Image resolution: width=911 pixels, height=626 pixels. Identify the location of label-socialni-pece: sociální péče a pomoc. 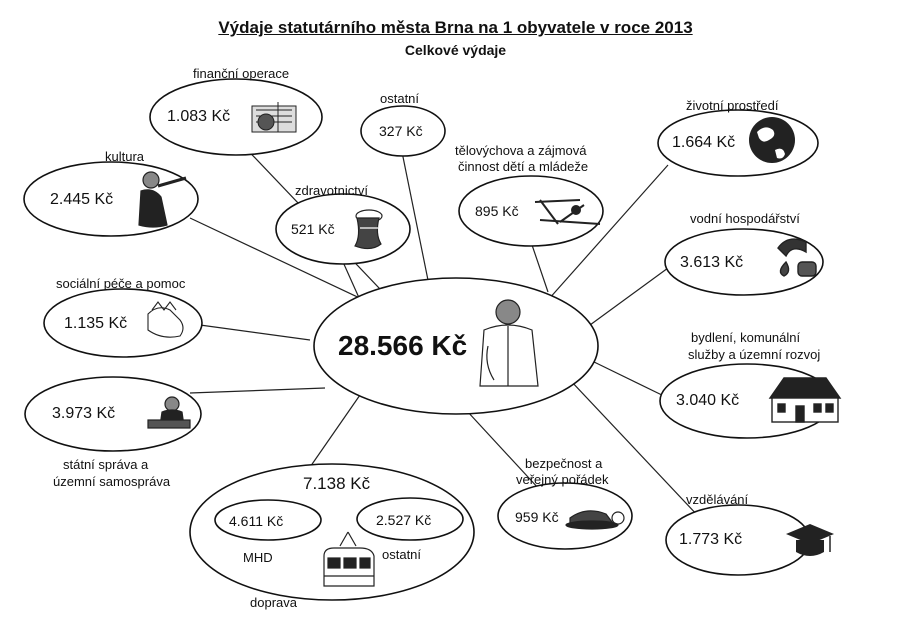
(121, 283).